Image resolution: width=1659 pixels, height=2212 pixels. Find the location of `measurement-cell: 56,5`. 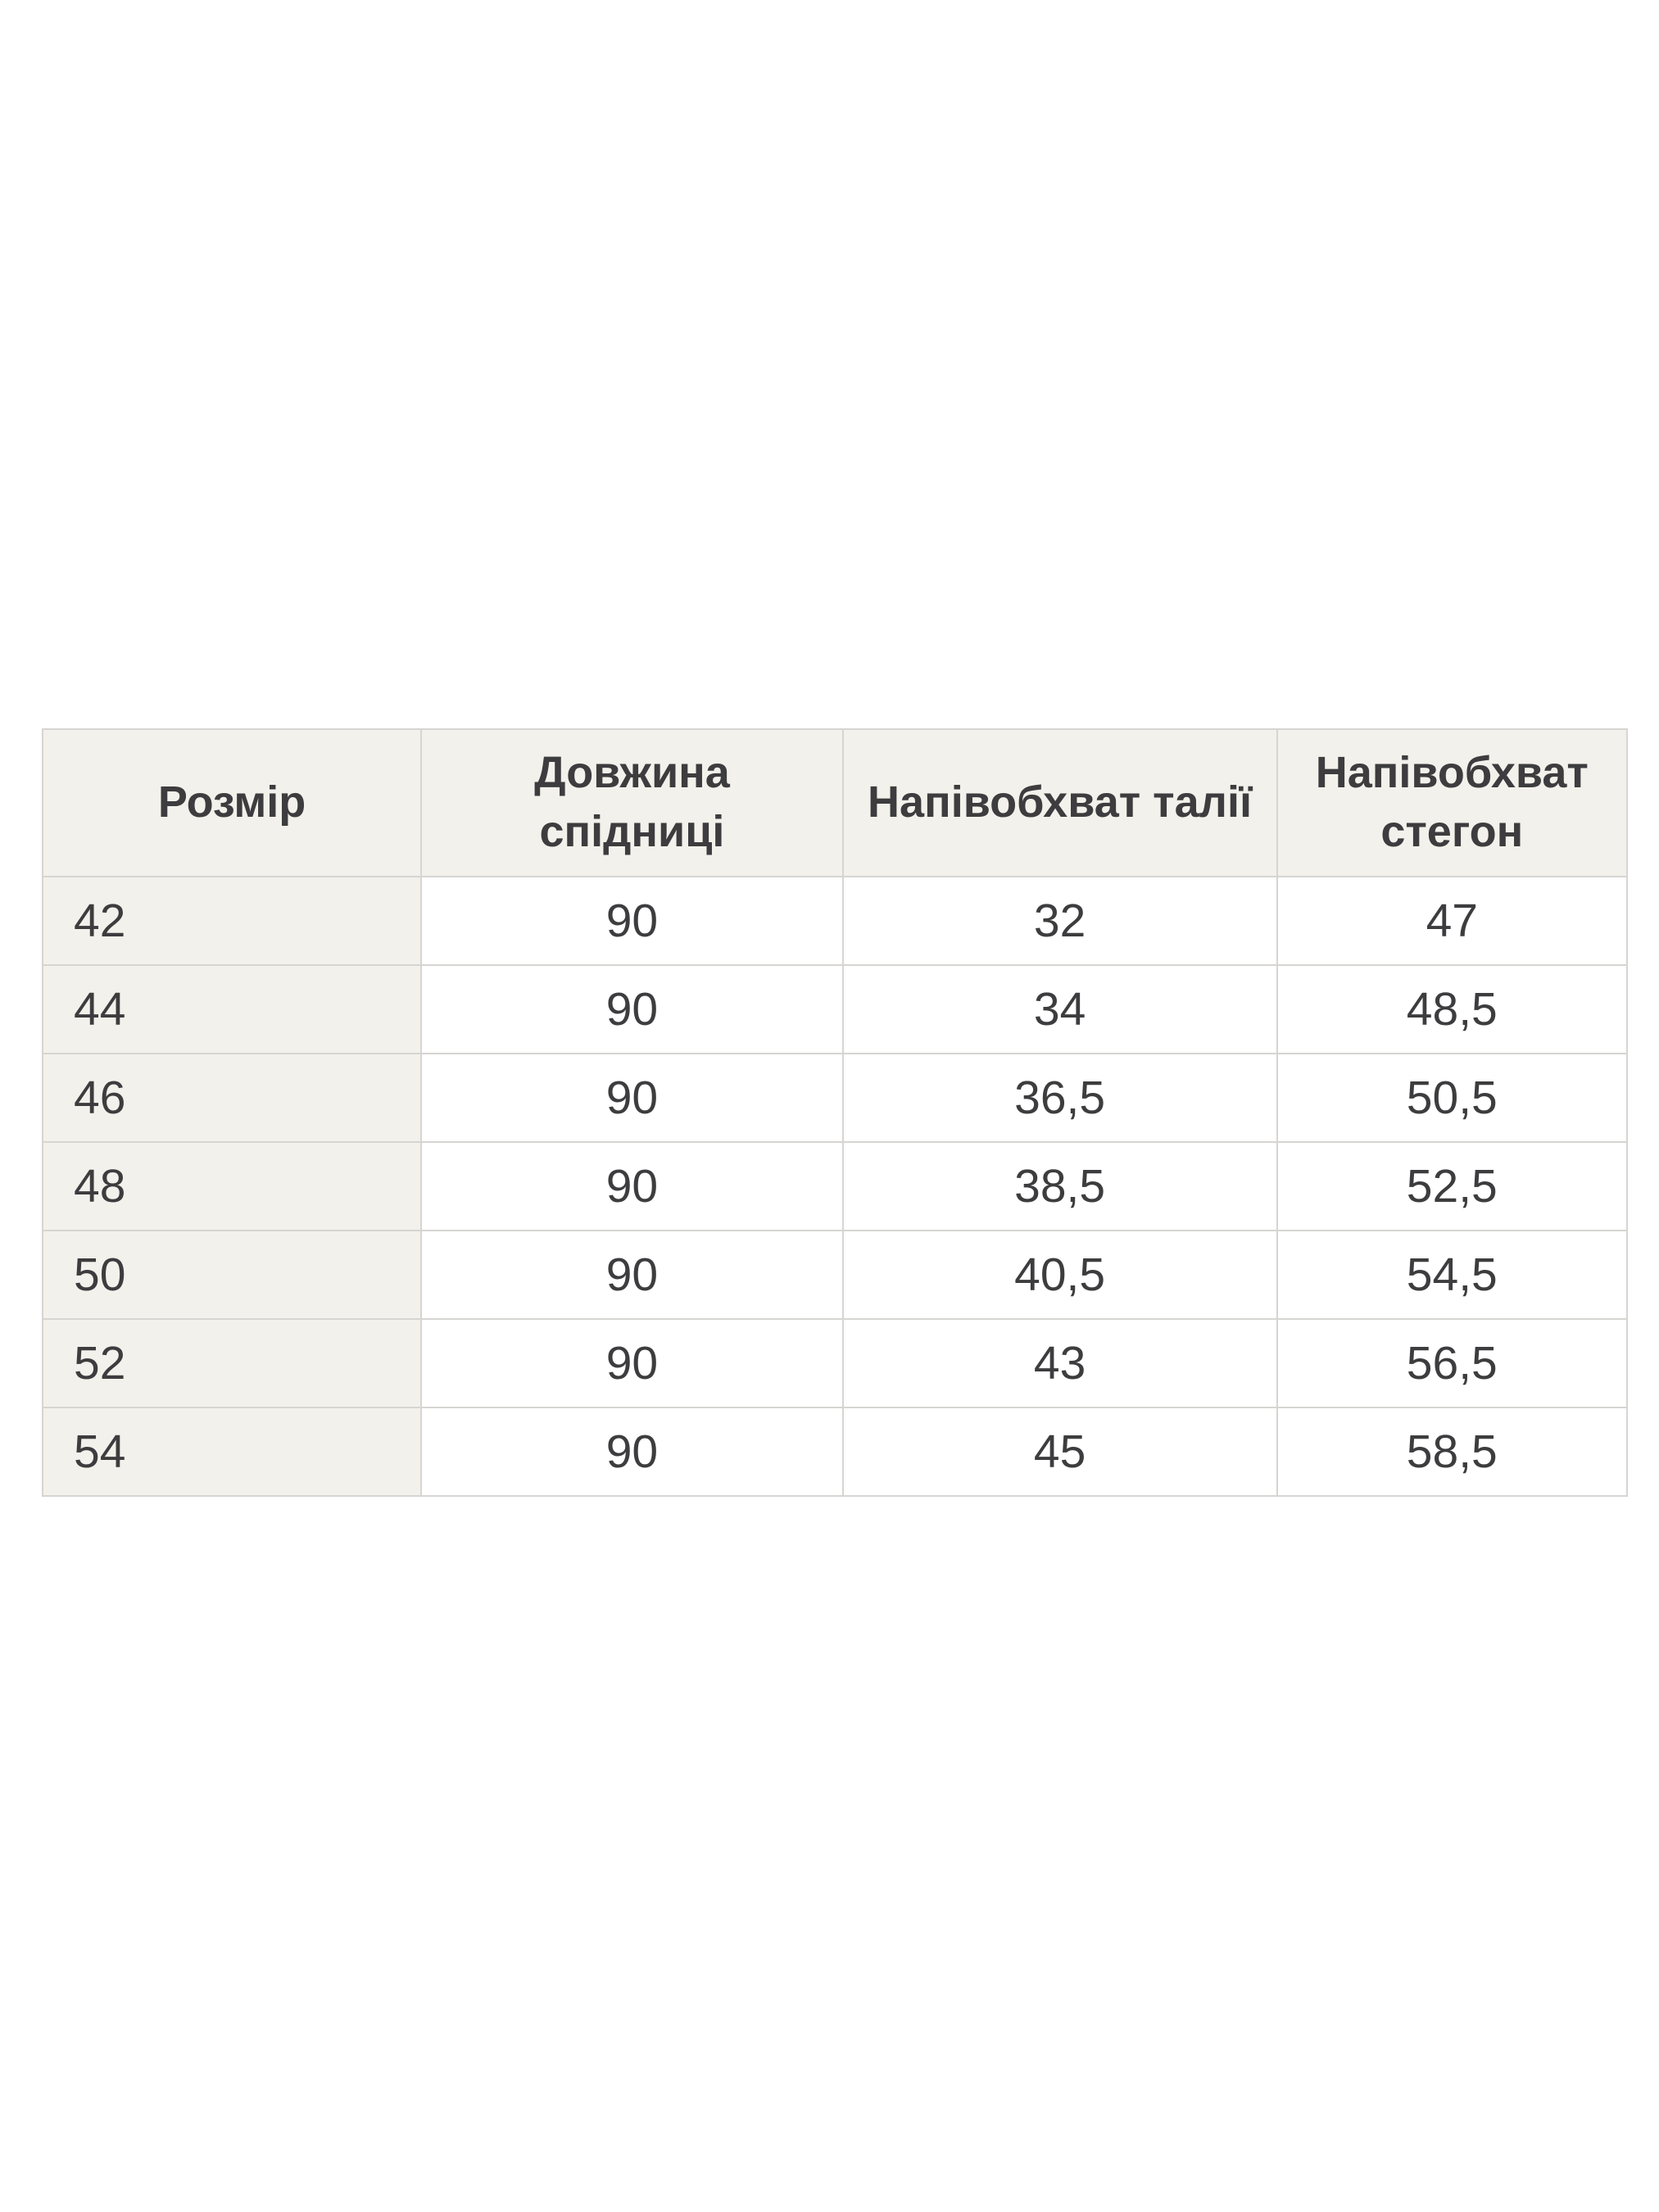

measurement-cell: 56,5 is located at coordinates (1452, 1363).